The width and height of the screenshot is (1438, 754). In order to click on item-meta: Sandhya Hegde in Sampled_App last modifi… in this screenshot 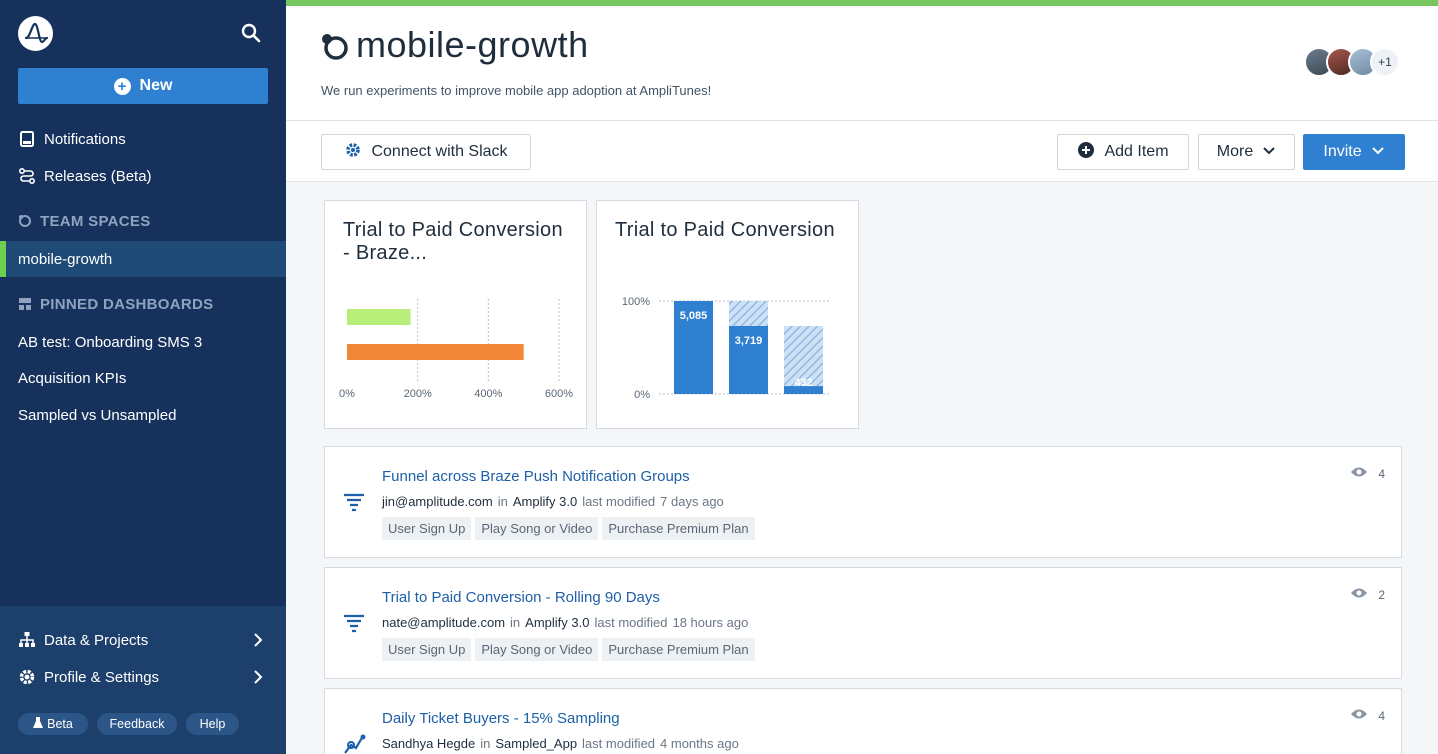, I will do `click(560, 743)`.